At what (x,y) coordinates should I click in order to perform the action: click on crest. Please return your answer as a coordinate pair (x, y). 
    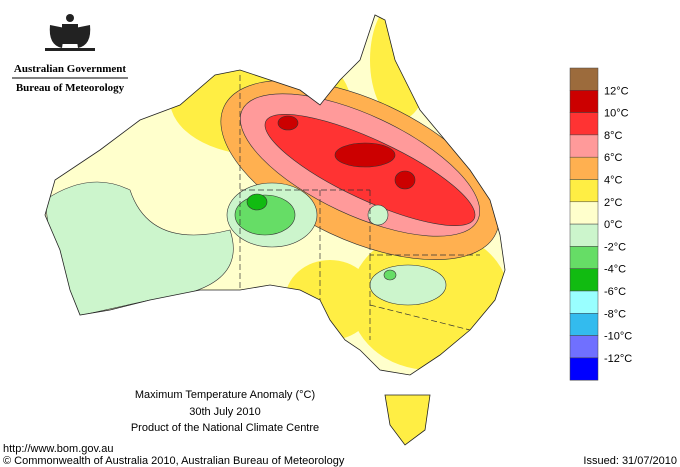
    Looking at the image, I should click on (70, 32).